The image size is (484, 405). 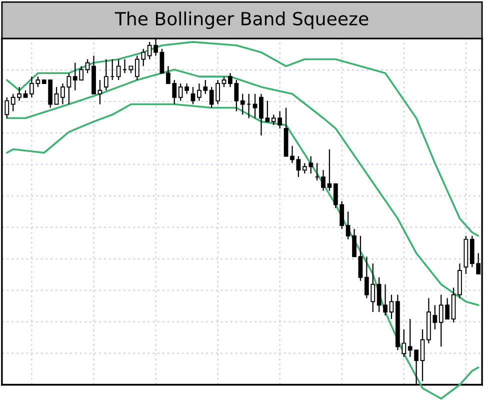 What do you see at coordinates (241, 20) in the screenshot?
I see `chart-title: The Bollinger Band Squeeze` at bounding box center [241, 20].